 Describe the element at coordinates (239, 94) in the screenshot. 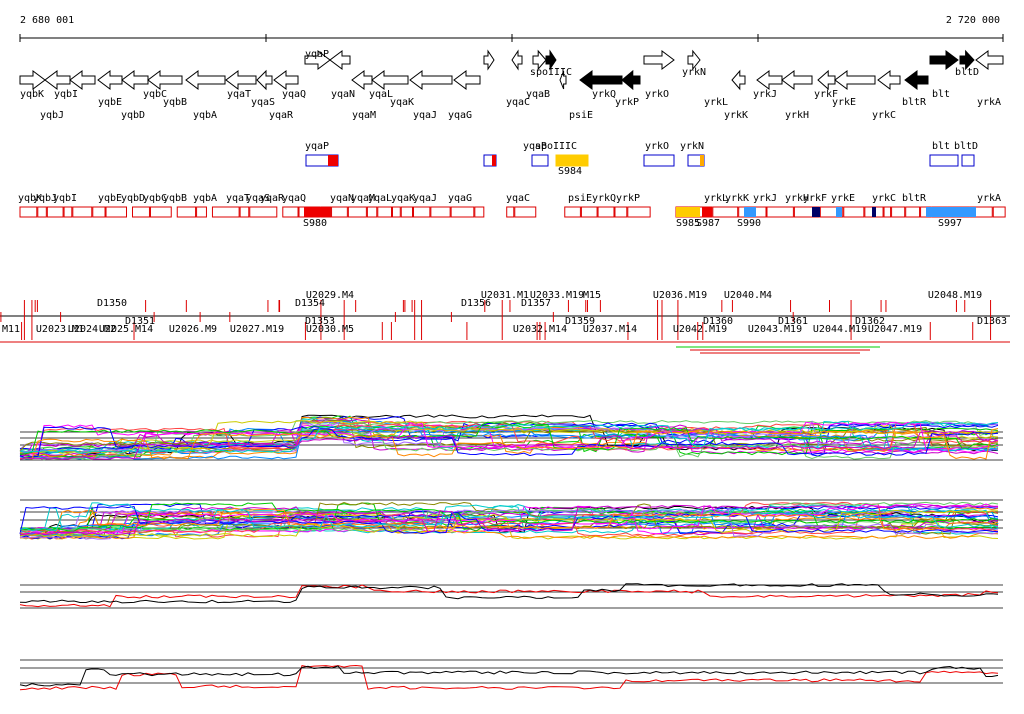

I see `gene-label: yqaT` at that location.